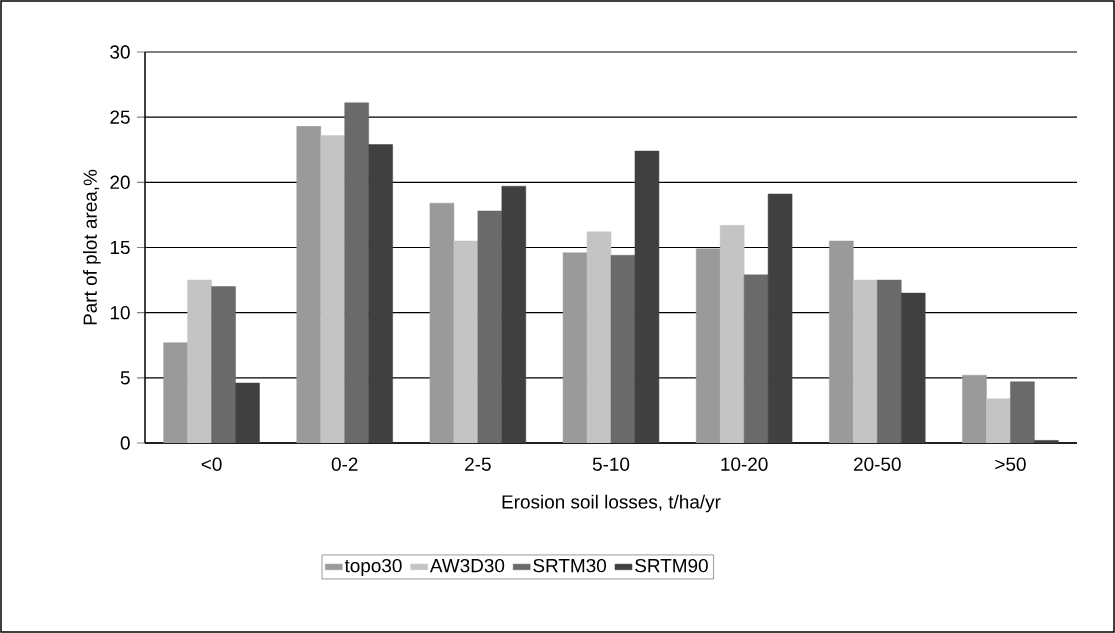 Image resolution: width=1115 pixels, height=633 pixels. What do you see at coordinates (611, 503) in the screenshot?
I see `x-axis-title: Erosion soil losses, t/ha/yr` at bounding box center [611, 503].